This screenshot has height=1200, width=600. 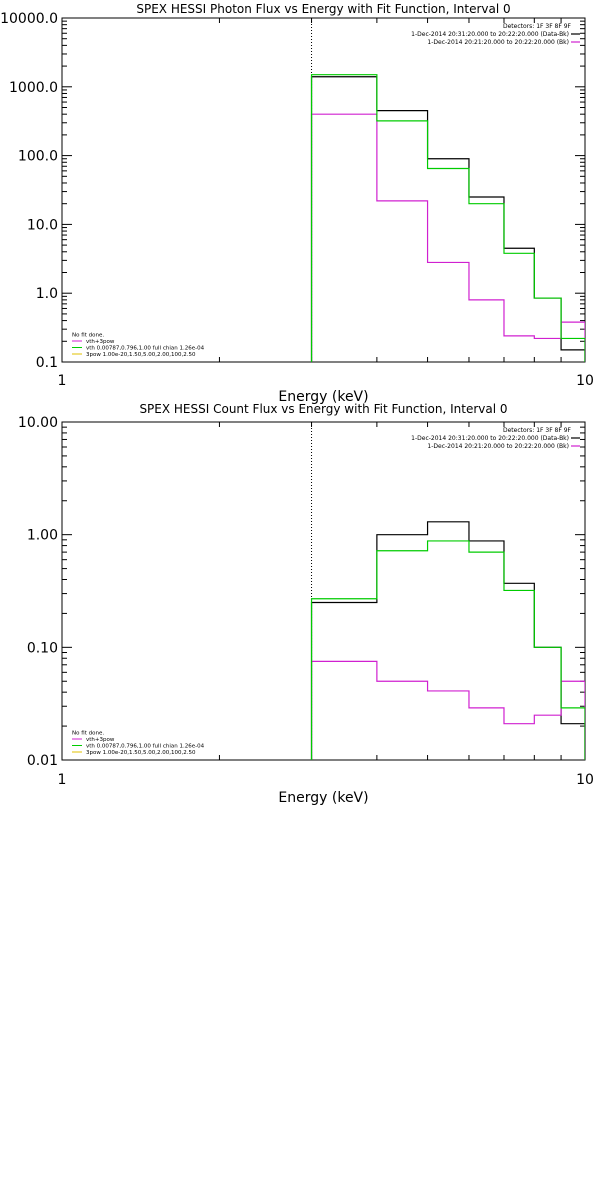 What do you see at coordinates (47, 294) in the screenshot?
I see `y-tick-label: 1.0` at bounding box center [47, 294].